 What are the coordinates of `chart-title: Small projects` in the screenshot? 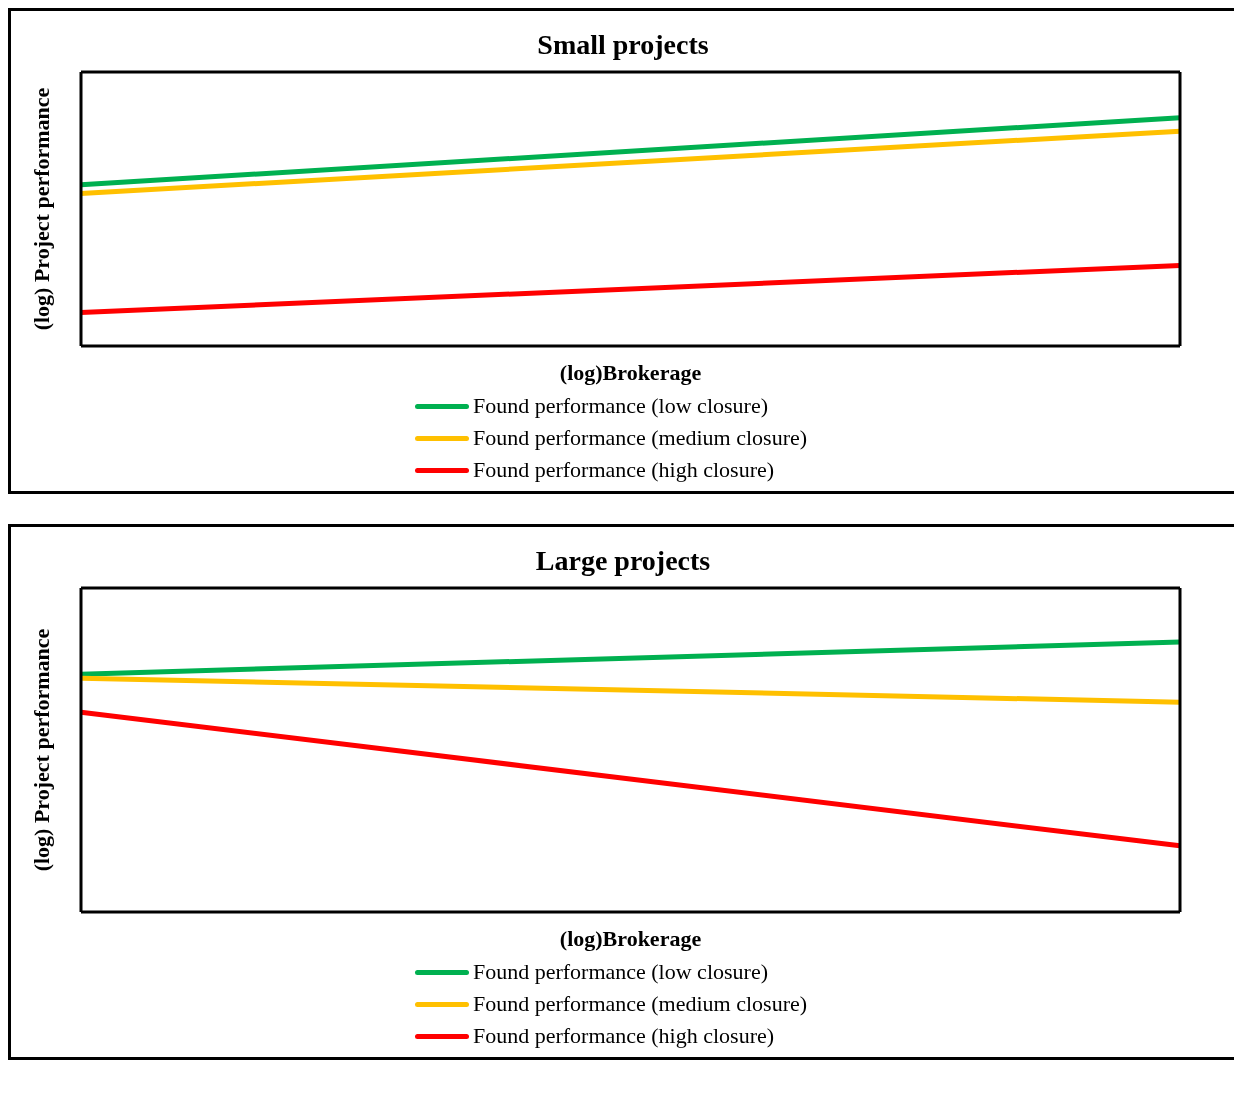 It's located at (623, 45).